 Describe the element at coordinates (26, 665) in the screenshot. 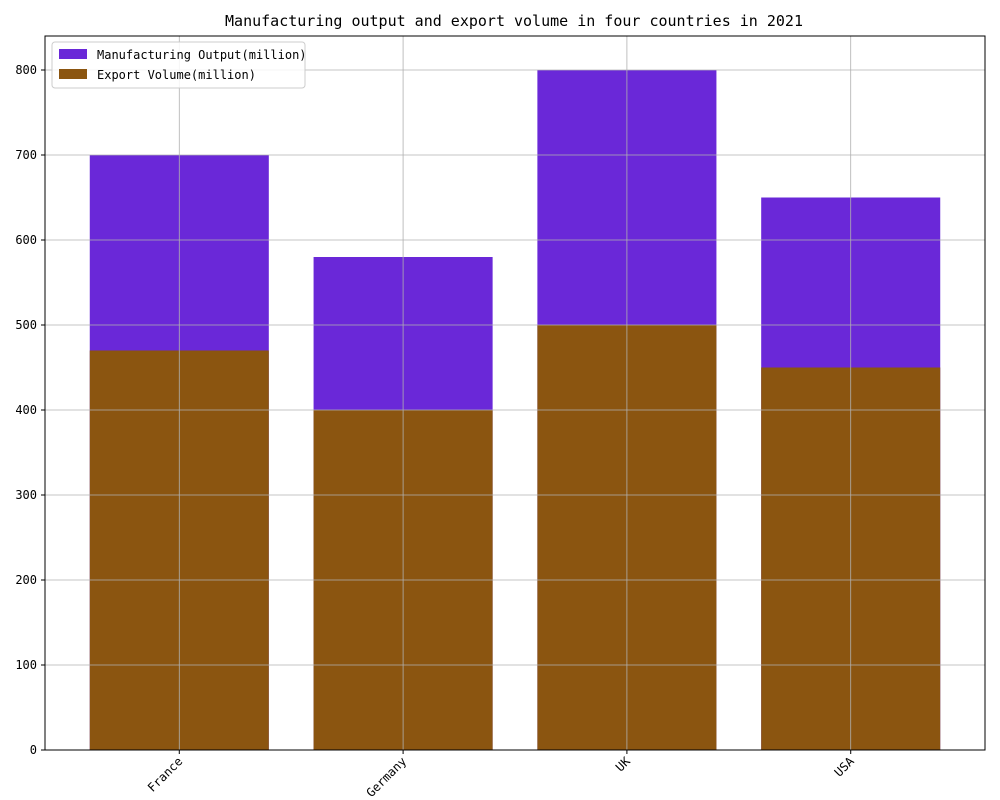

I see `y-tick-label: 100` at that location.